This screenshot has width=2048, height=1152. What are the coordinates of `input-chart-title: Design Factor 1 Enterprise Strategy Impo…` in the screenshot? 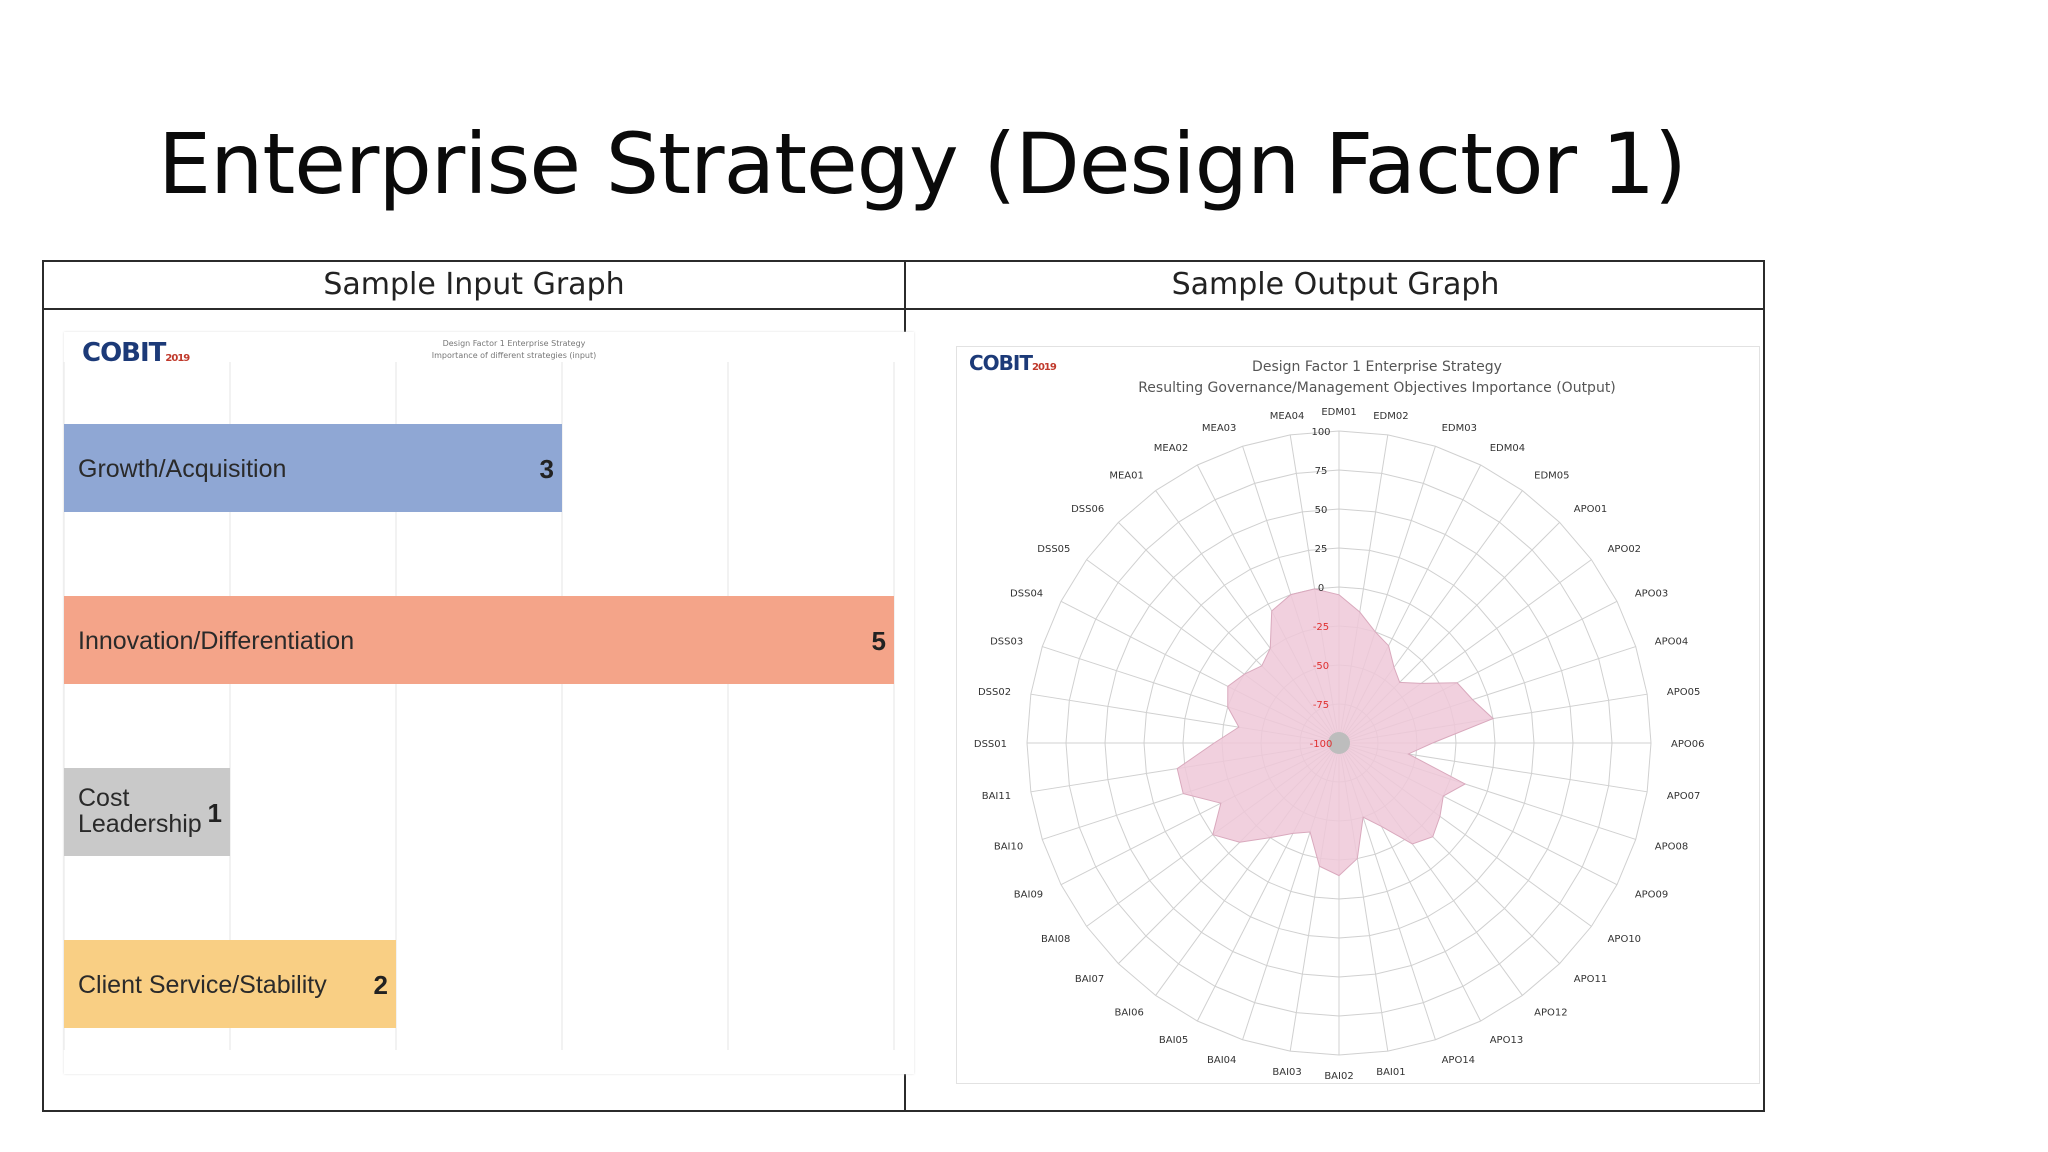 It's located at (514, 350).